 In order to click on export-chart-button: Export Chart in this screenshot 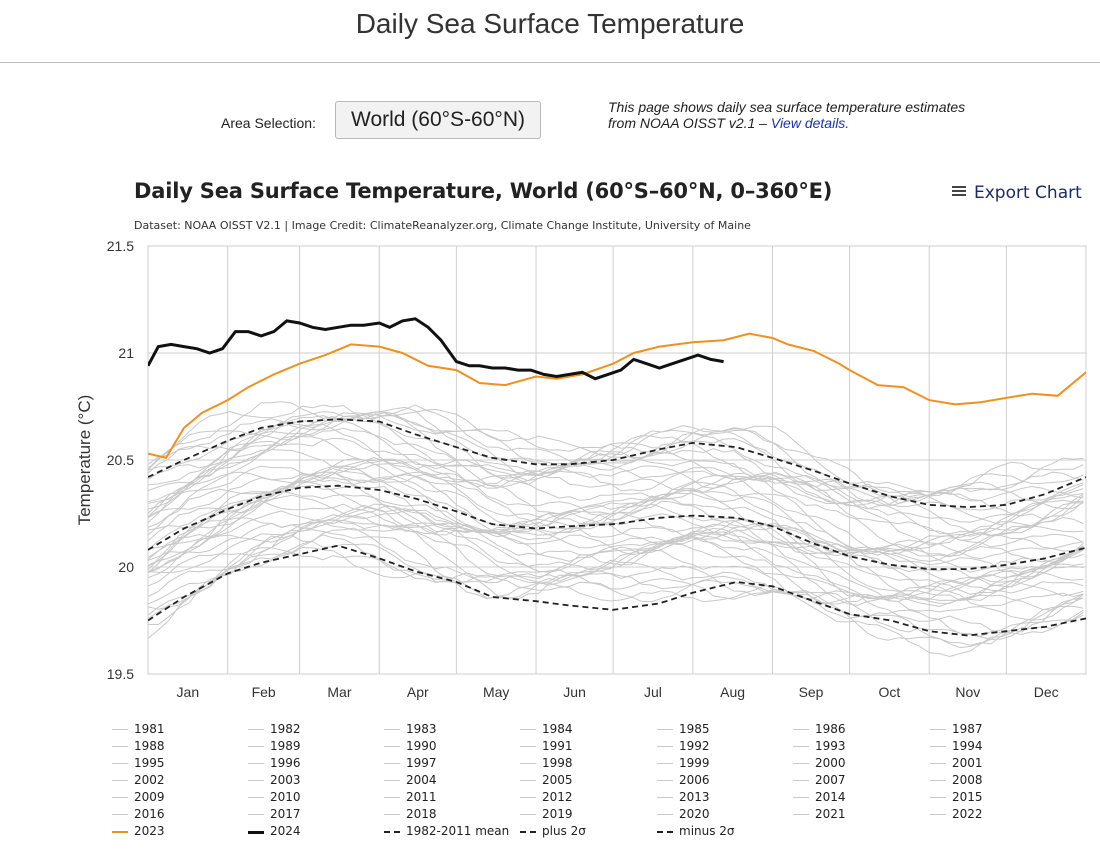, I will do `click(1017, 193)`.